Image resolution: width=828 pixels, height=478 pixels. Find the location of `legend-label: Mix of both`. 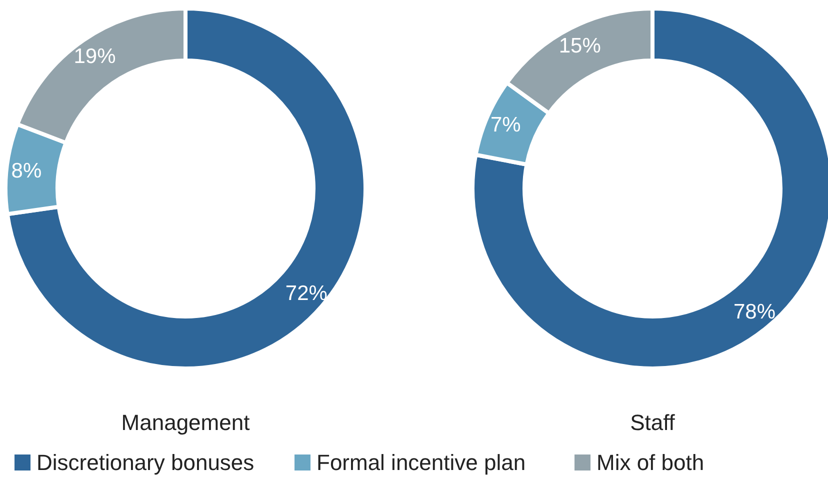

legend-label: Mix of both is located at coordinates (650, 462).